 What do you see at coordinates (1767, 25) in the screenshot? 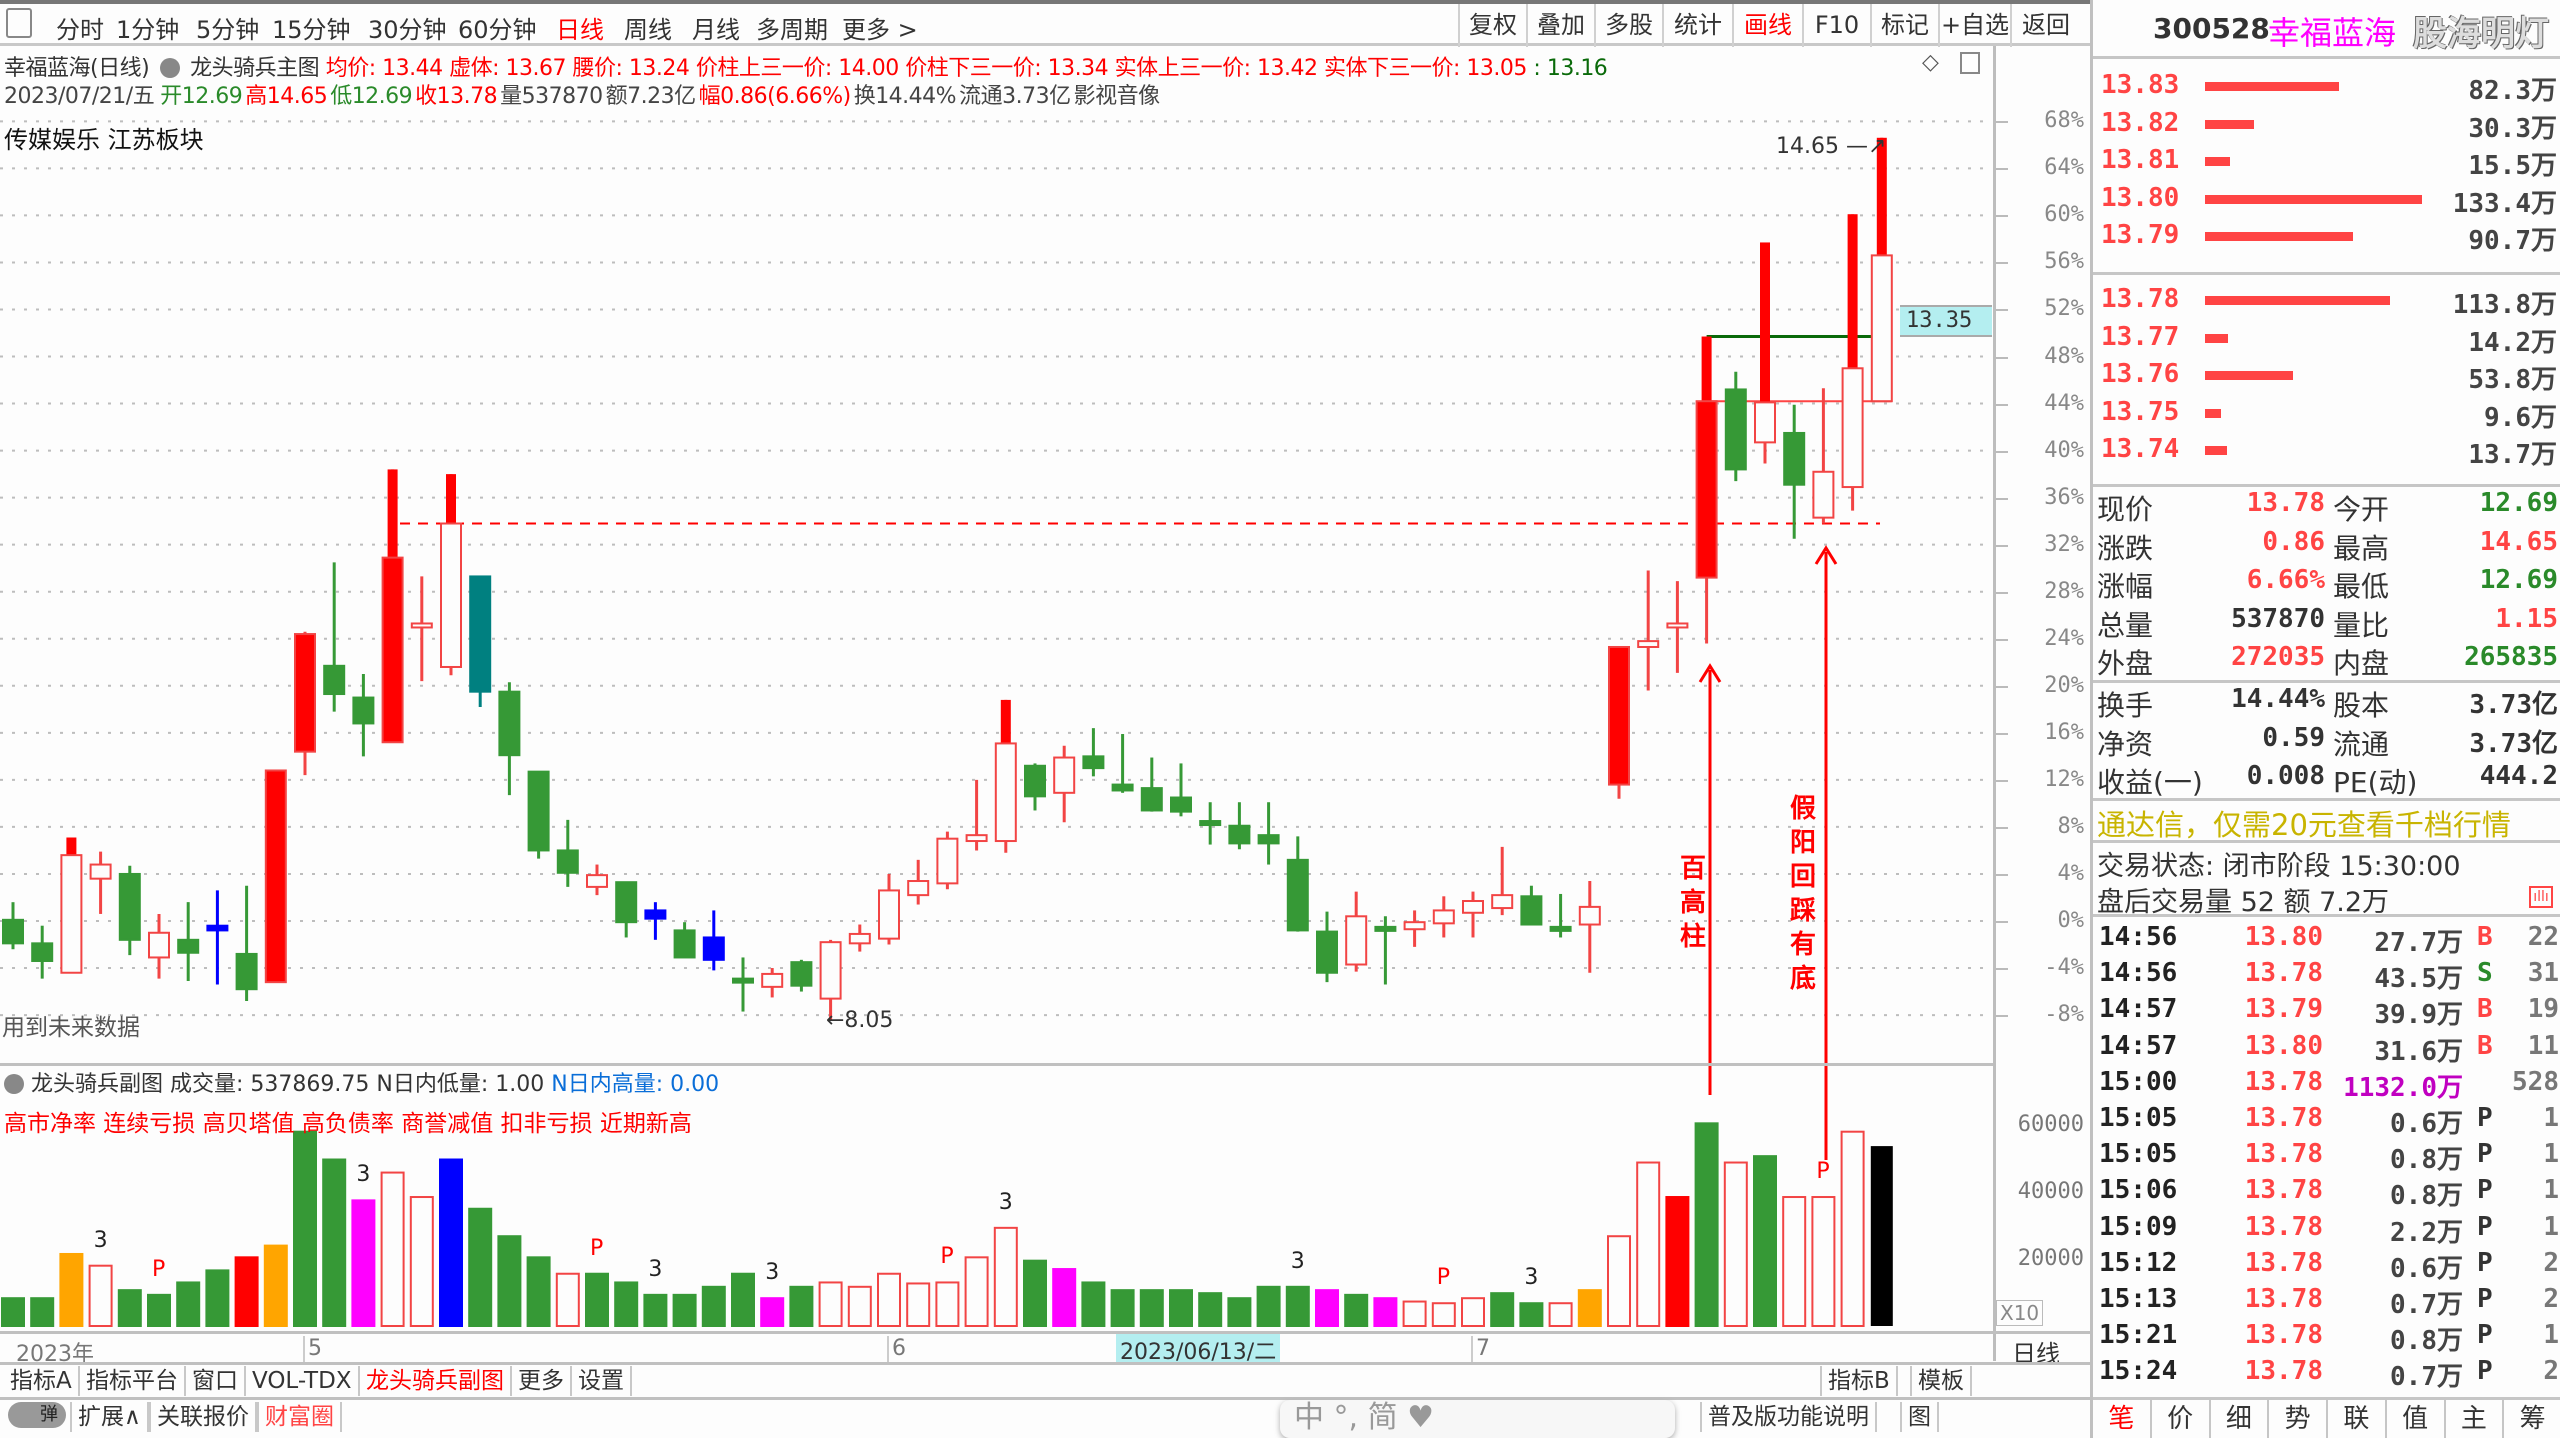
I see `toolbar-button-4: 画线` at bounding box center [1767, 25].